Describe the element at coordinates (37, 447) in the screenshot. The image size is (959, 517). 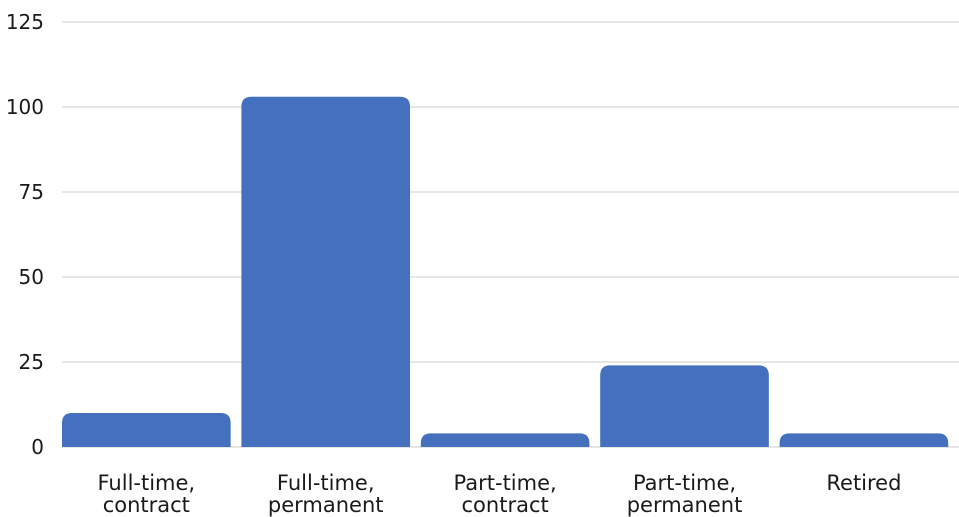
I see `y-tick-label: 0` at that location.